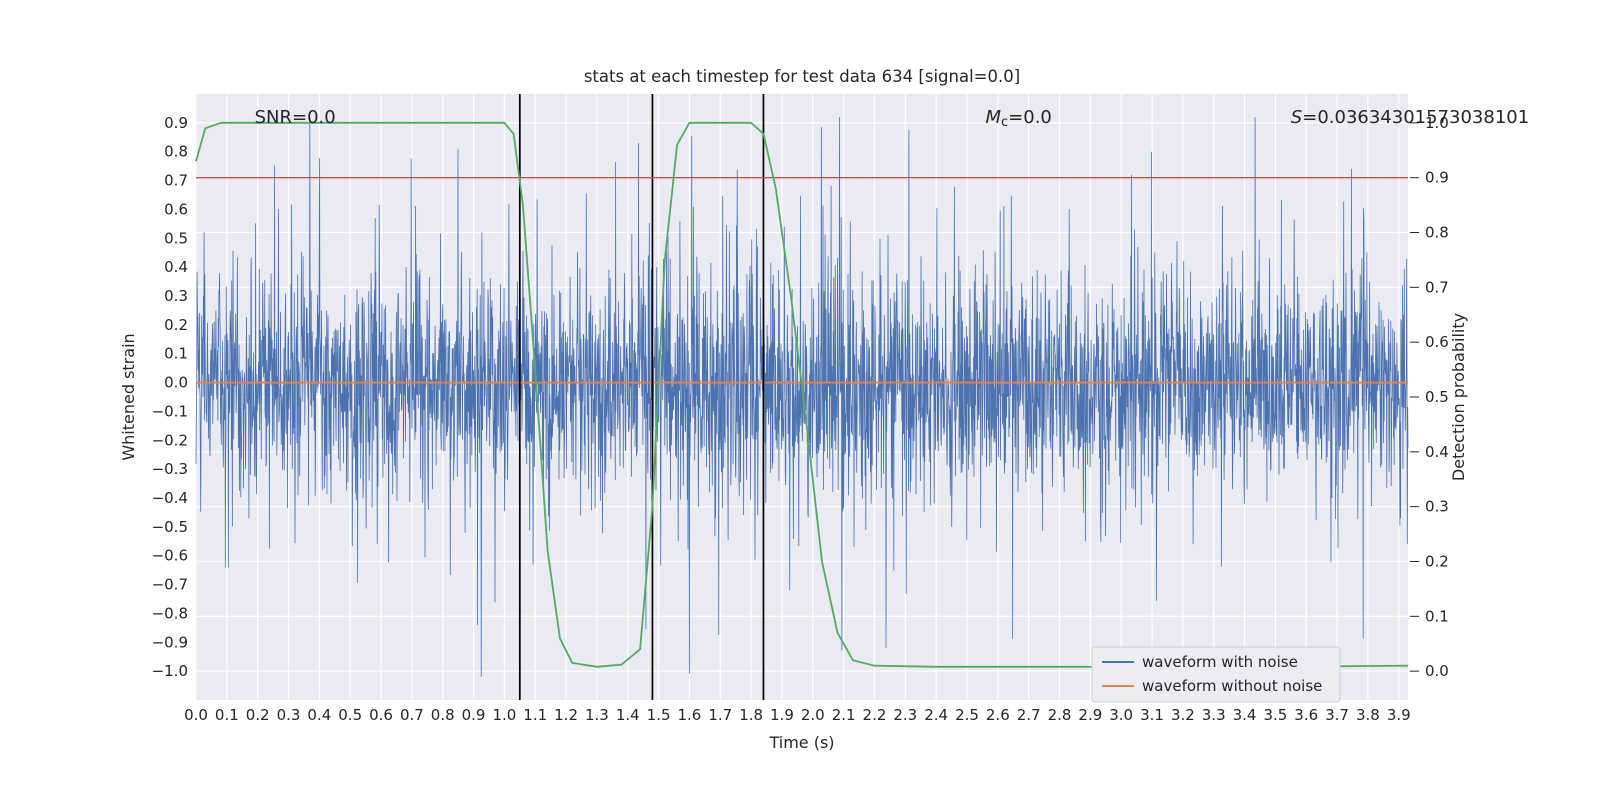 Image resolution: width=1600 pixels, height=800 pixels. I want to click on x-tick-label: 0.6, so click(381, 715).